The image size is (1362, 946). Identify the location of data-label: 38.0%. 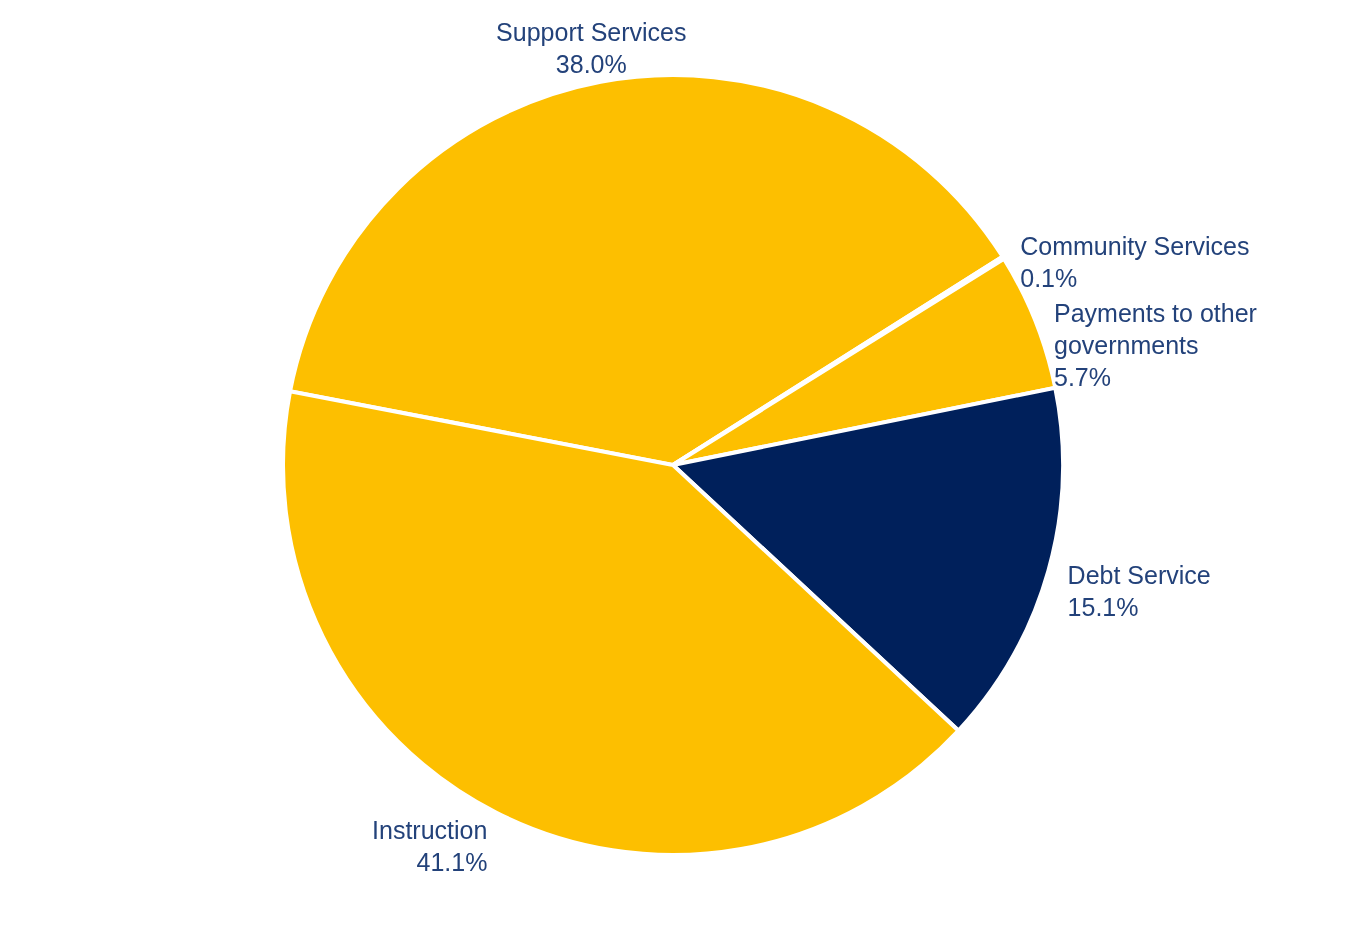
(591, 63).